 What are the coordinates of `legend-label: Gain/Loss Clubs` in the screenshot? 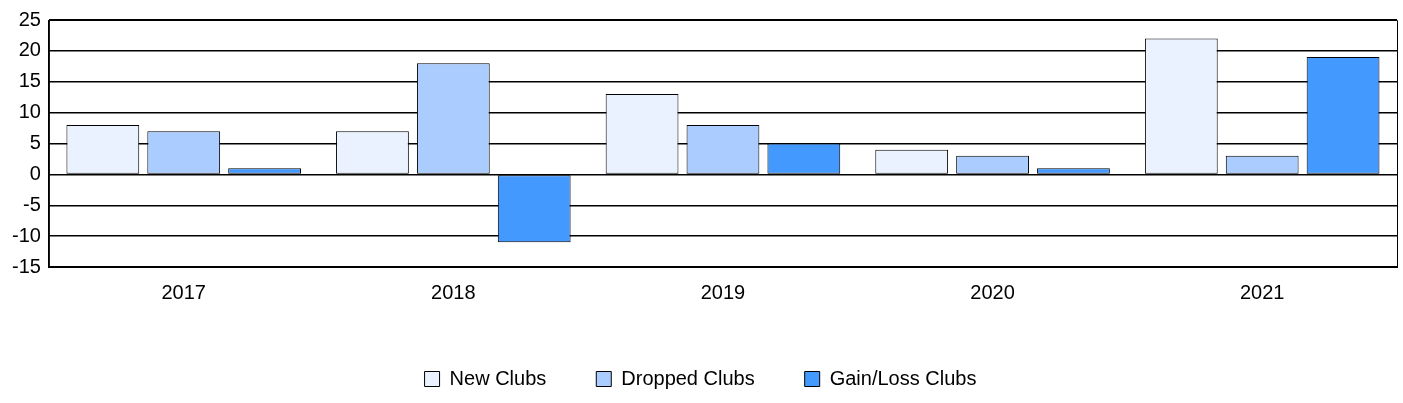 It's located at (903, 377).